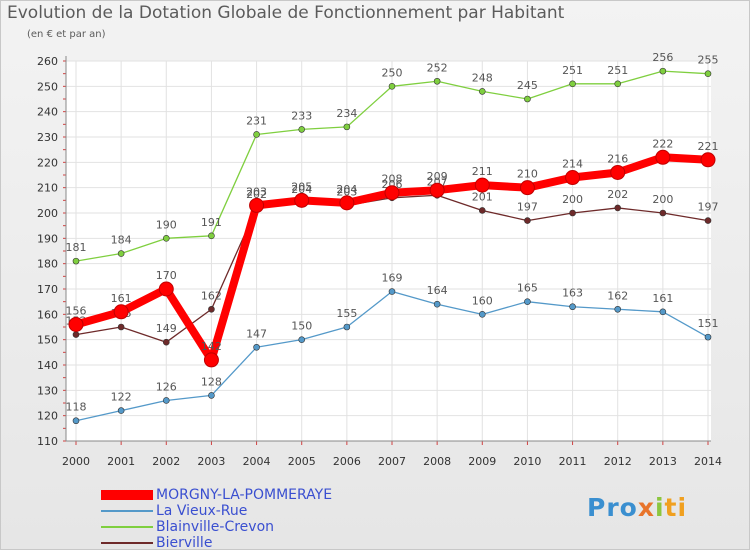 The height and width of the screenshot is (550, 750). What do you see at coordinates (637, 507) in the screenshot?
I see `proxiti-logo: Proxiti` at bounding box center [637, 507].